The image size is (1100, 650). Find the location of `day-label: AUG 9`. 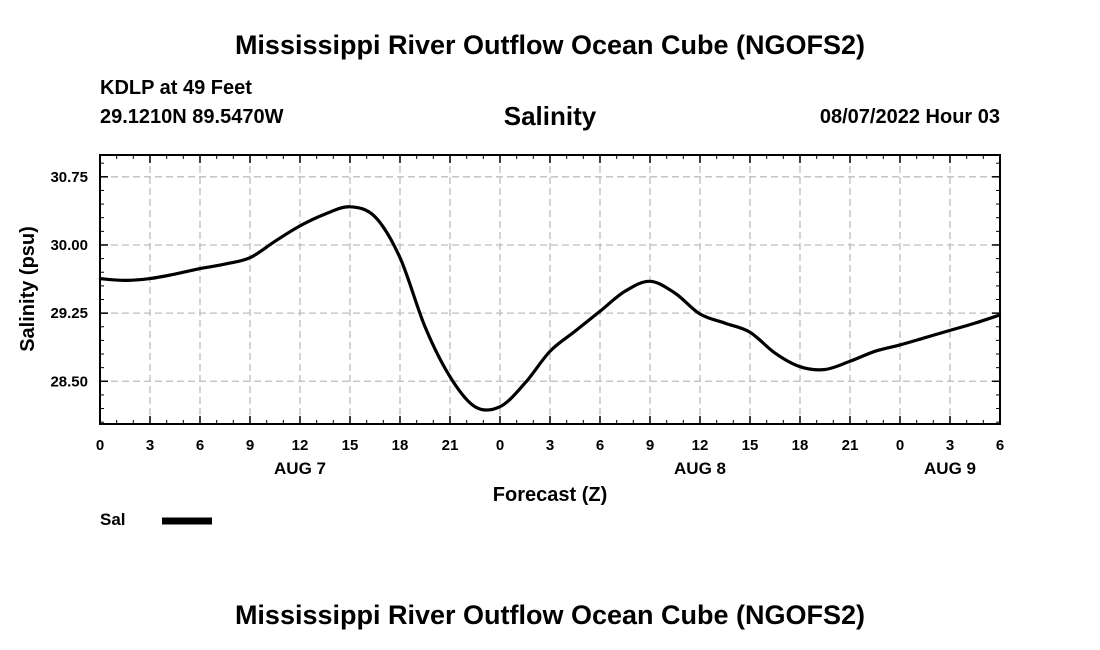

day-label: AUG 9 is located at coordinates (950, 468).